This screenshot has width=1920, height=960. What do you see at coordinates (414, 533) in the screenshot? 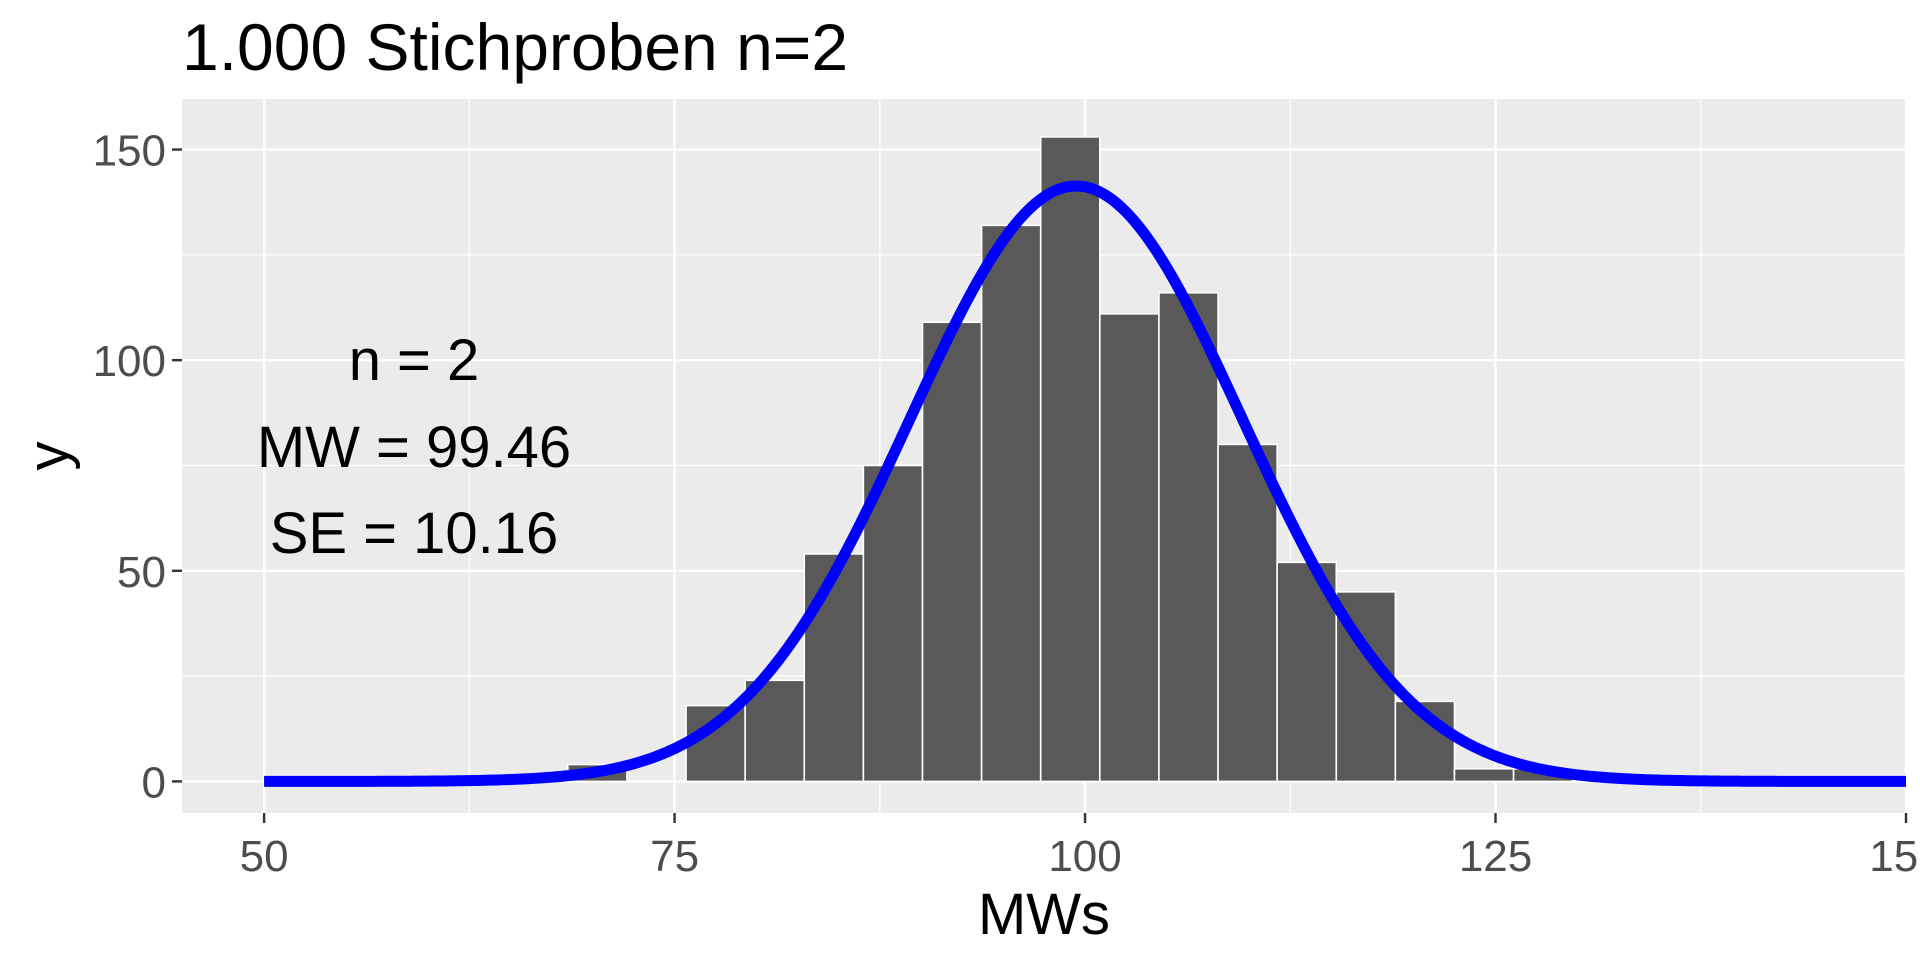
I see `annotation-se: SE = 10.16` at bounding box center [414, 533].